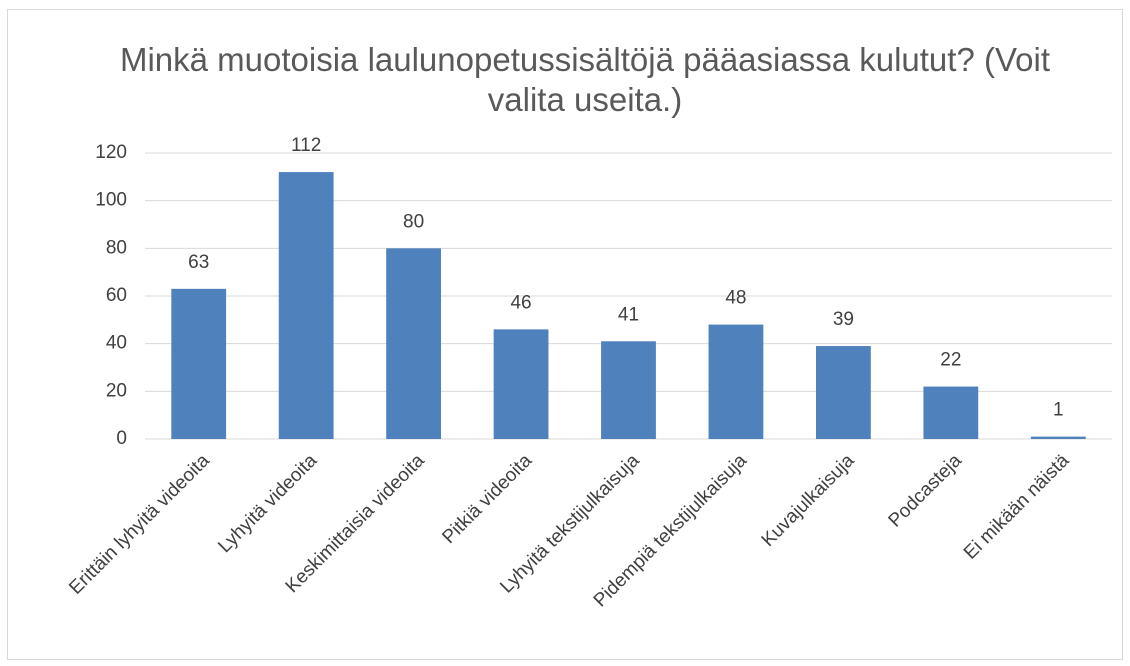 This screenshot has width=1130, height=666. Describe the element at coordinates (1058, 410) in the screenshot. I see `data-label: 1` at that location.